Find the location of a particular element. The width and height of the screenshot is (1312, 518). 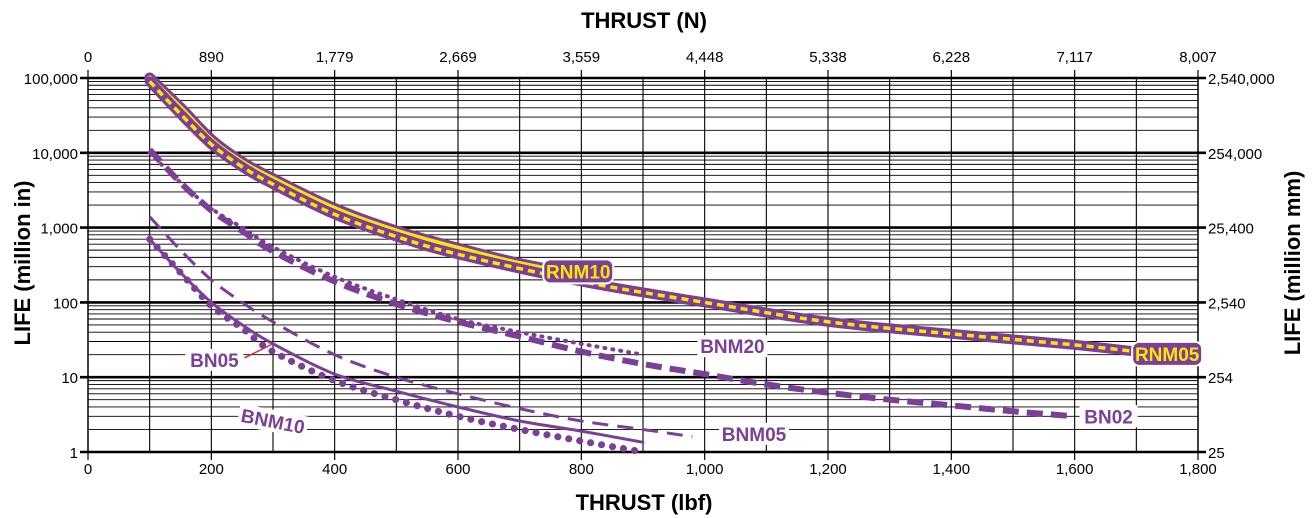

x-tick-label: 800 is located at coordinates (581, 469).